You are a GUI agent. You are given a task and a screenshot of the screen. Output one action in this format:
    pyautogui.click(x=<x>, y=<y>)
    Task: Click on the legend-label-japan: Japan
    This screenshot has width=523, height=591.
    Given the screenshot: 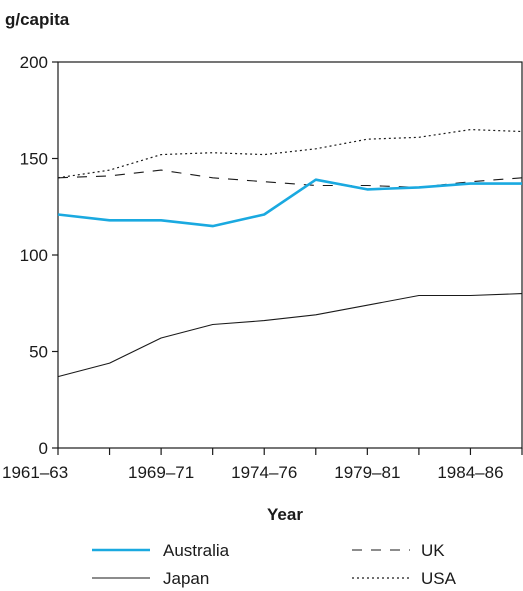 What is the action you would take?
    pyautogui.click(x=186, y=578)
    